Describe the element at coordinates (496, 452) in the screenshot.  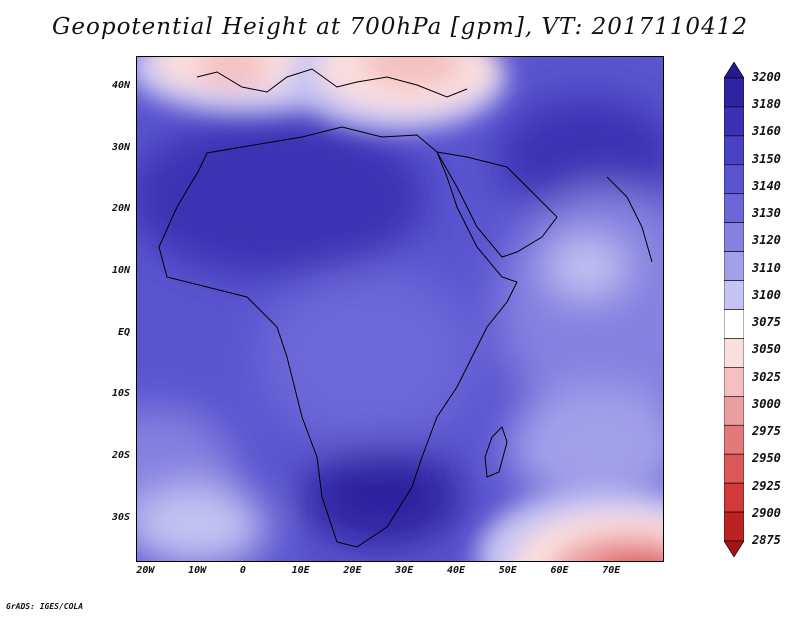
I see `madagascar-coastline` at that location.